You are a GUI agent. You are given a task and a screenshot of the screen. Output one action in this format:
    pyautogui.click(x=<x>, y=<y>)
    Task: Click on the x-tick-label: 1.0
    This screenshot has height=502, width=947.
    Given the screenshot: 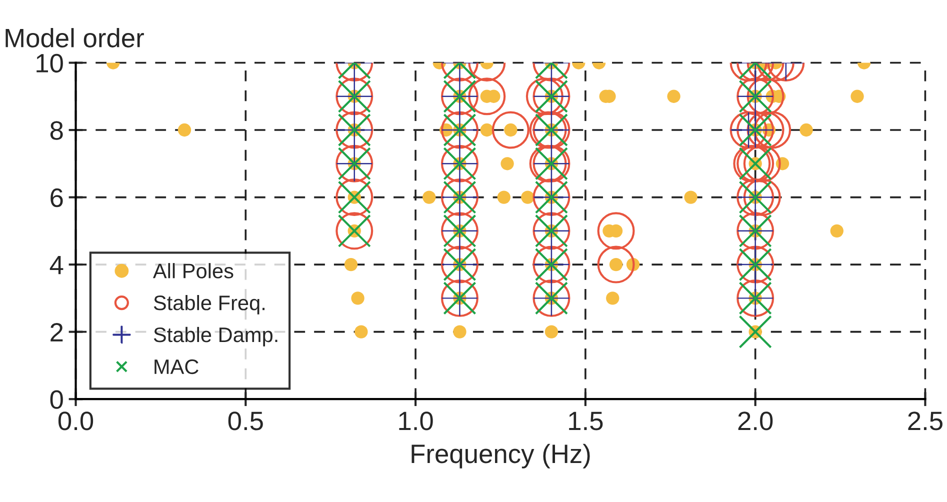 What is the action you would take?
    pyautogui.click(x=416, y=421)
    